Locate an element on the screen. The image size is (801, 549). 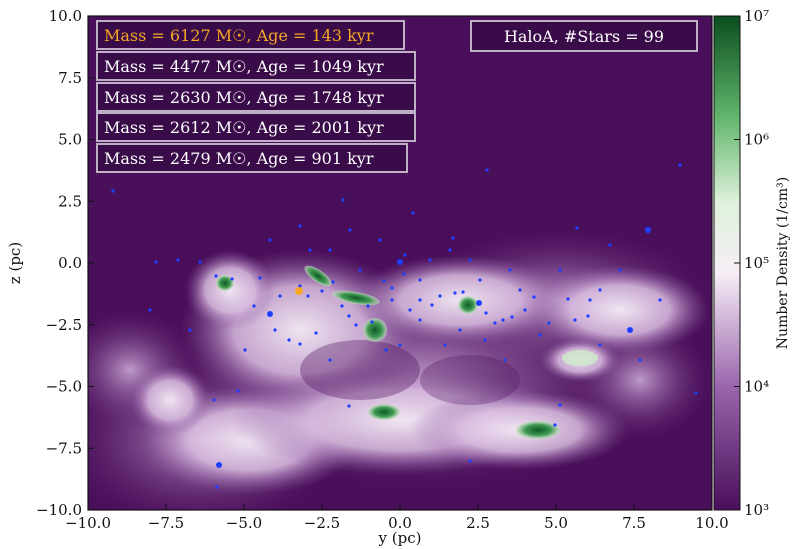
legend-box-2-text: Mass = 4477 M☉, Age = 1049 kyr is located at coordinates (244, 66).